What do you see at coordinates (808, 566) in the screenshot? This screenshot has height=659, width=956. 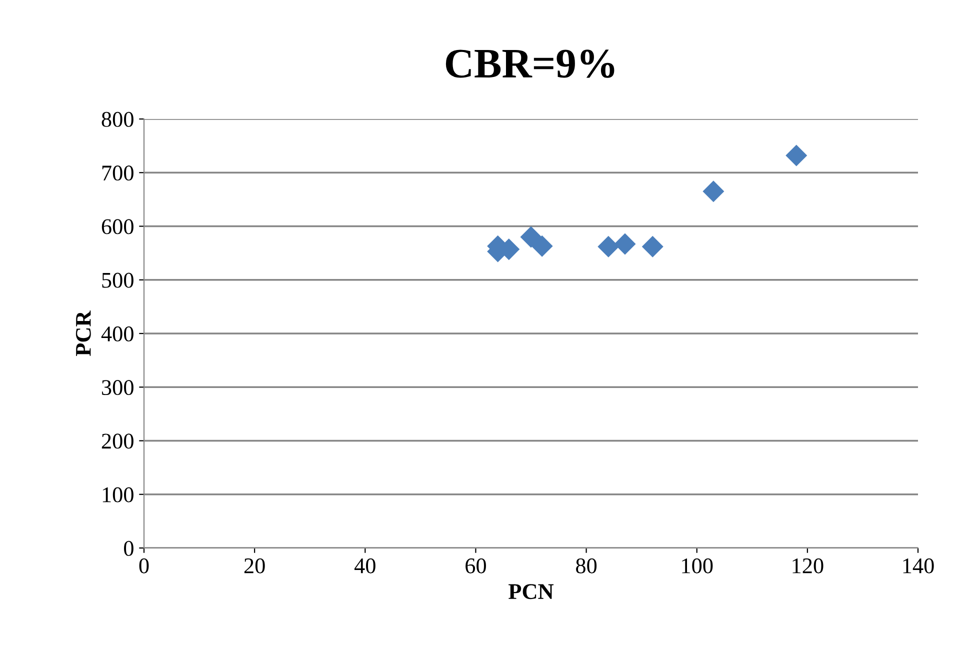 I see `x-tick-label: 120` at bounding box center [808, 566].